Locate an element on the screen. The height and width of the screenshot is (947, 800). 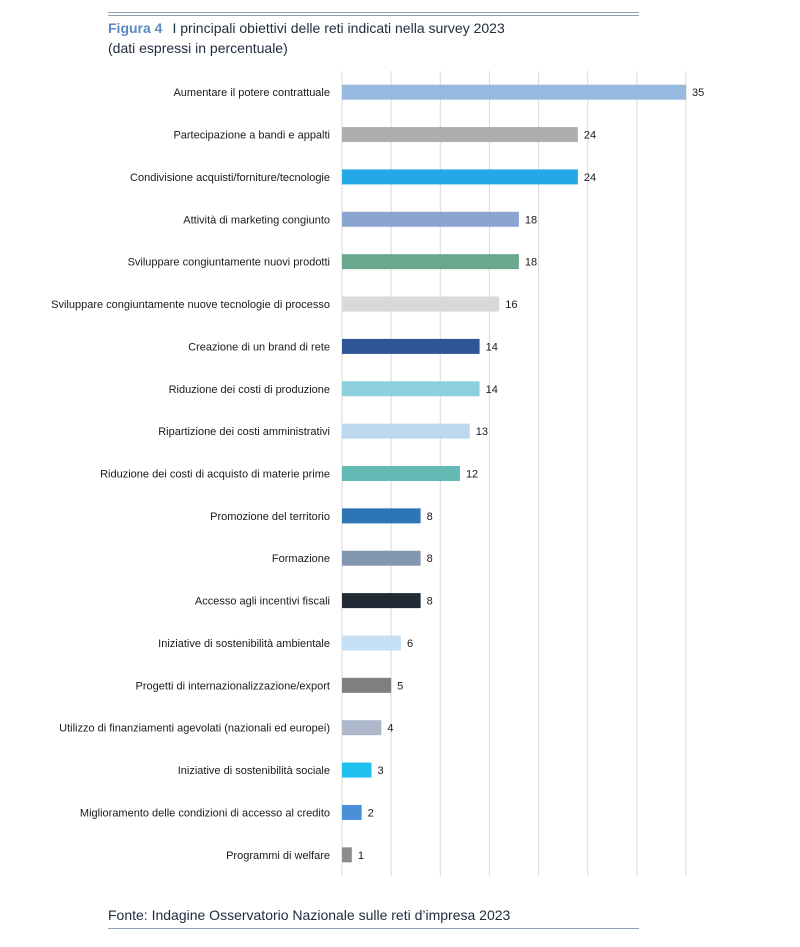
value-label: 5 is located at coordinates (400, 686).